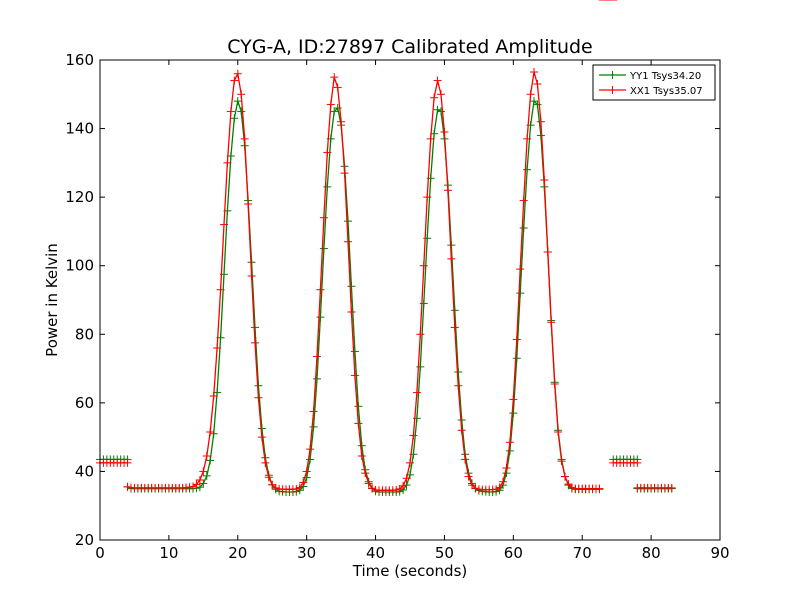  I want to click on x-tick-label: 70, so click(582, 553).